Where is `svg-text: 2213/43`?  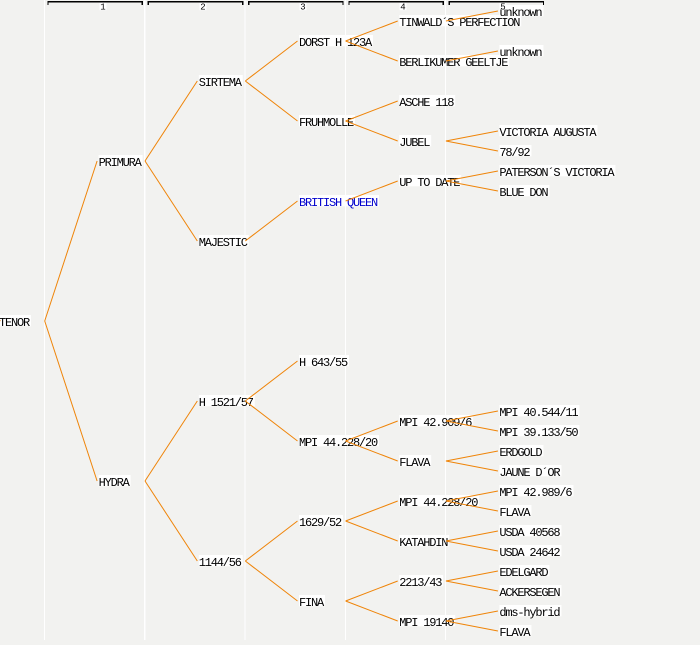 svg-text: 2213/43 is located at coordinates (420, 583).